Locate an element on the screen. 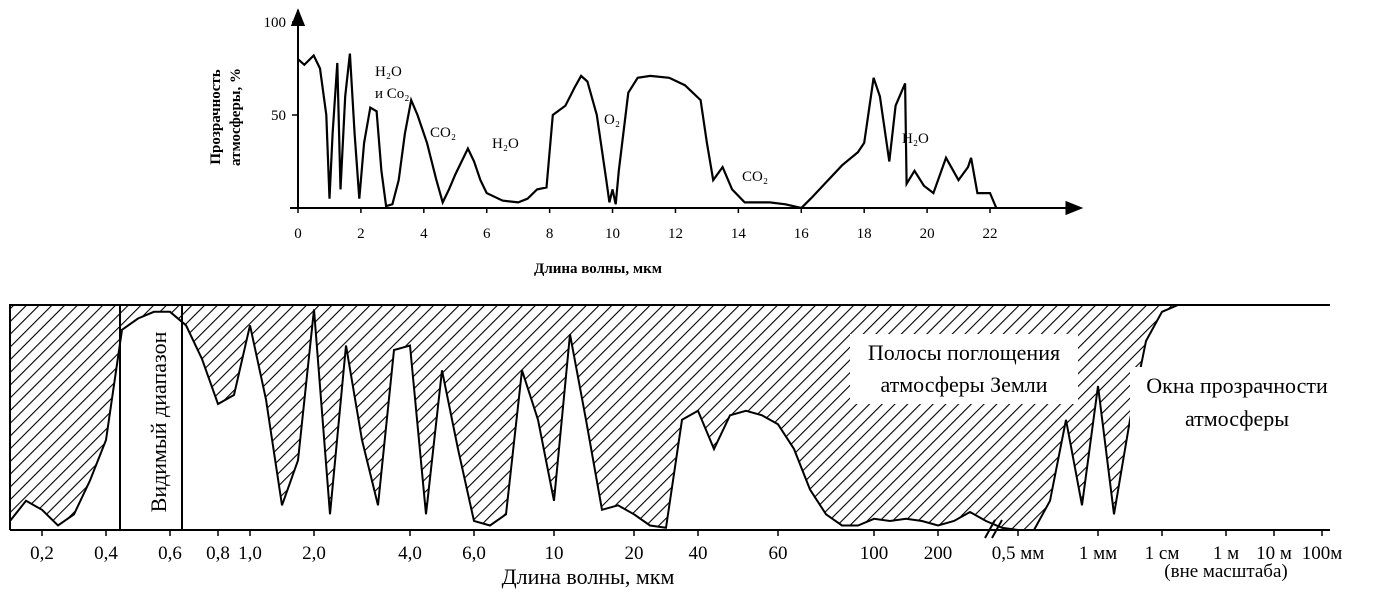 This screenshot has width=1389, height=613. x-tick-label: 2,0 is located at coordinates (314, 553).